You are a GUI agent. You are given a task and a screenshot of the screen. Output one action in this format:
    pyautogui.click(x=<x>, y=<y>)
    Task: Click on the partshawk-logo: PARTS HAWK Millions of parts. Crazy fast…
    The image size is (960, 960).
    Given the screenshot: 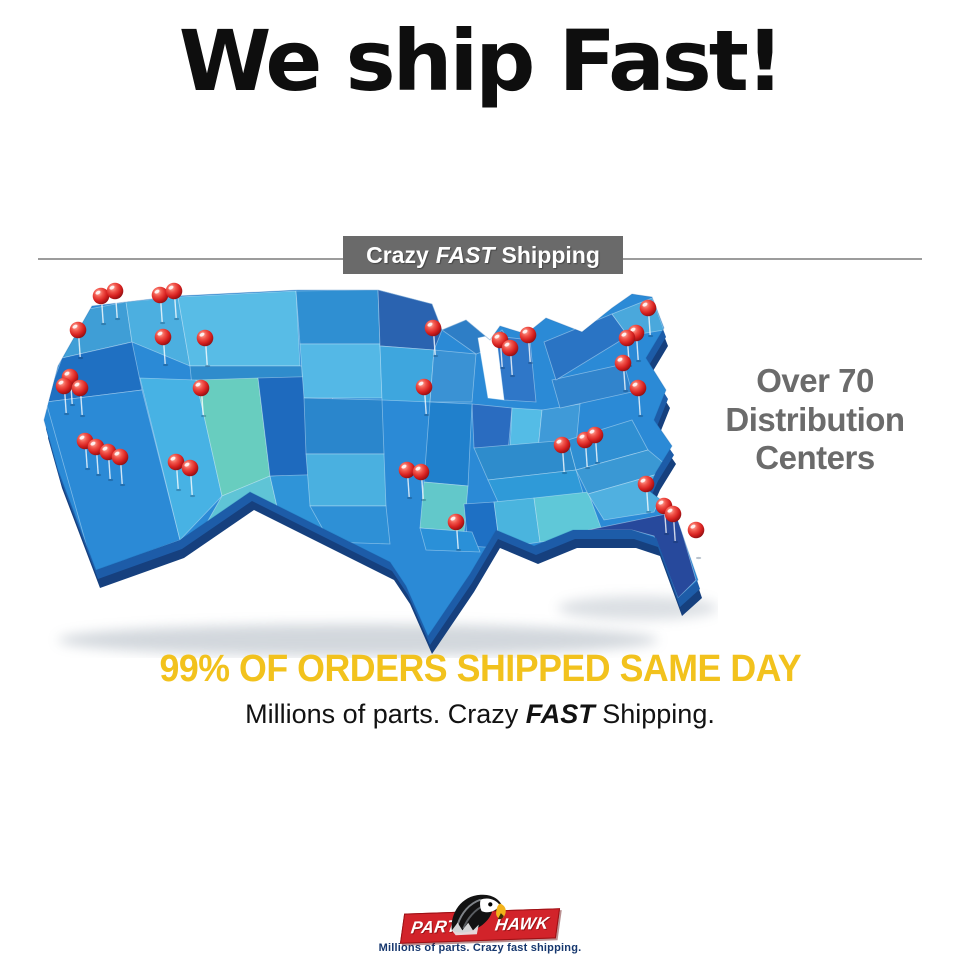 What is the action you would take?
    pyautogui.click(x=480, y=923)
    